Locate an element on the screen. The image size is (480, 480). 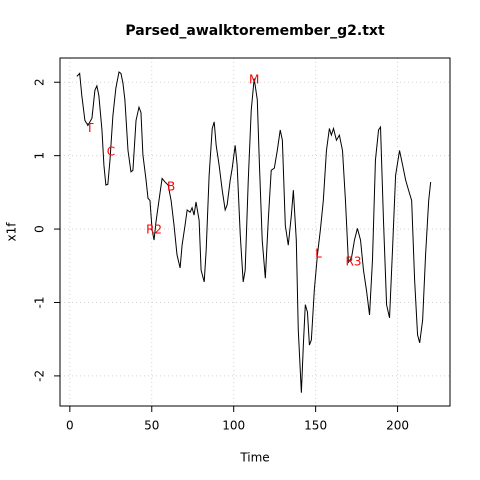
x-tick-label: 150 is located at coordinates (315, 426).